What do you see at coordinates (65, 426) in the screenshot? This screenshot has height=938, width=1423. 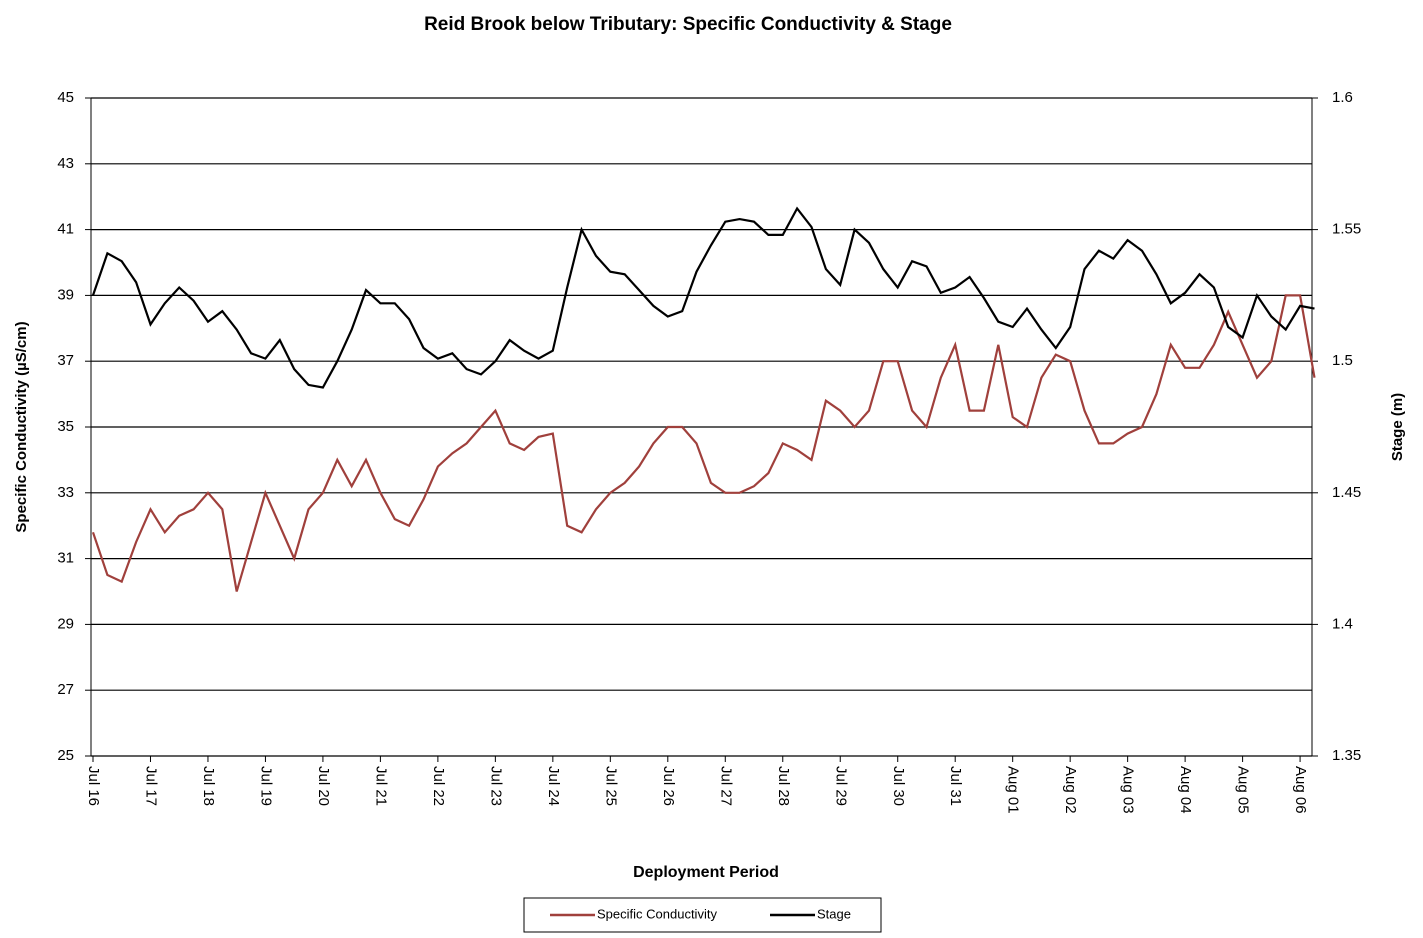 I see `y-tick-label: 35` at bounding box center [65, 426].